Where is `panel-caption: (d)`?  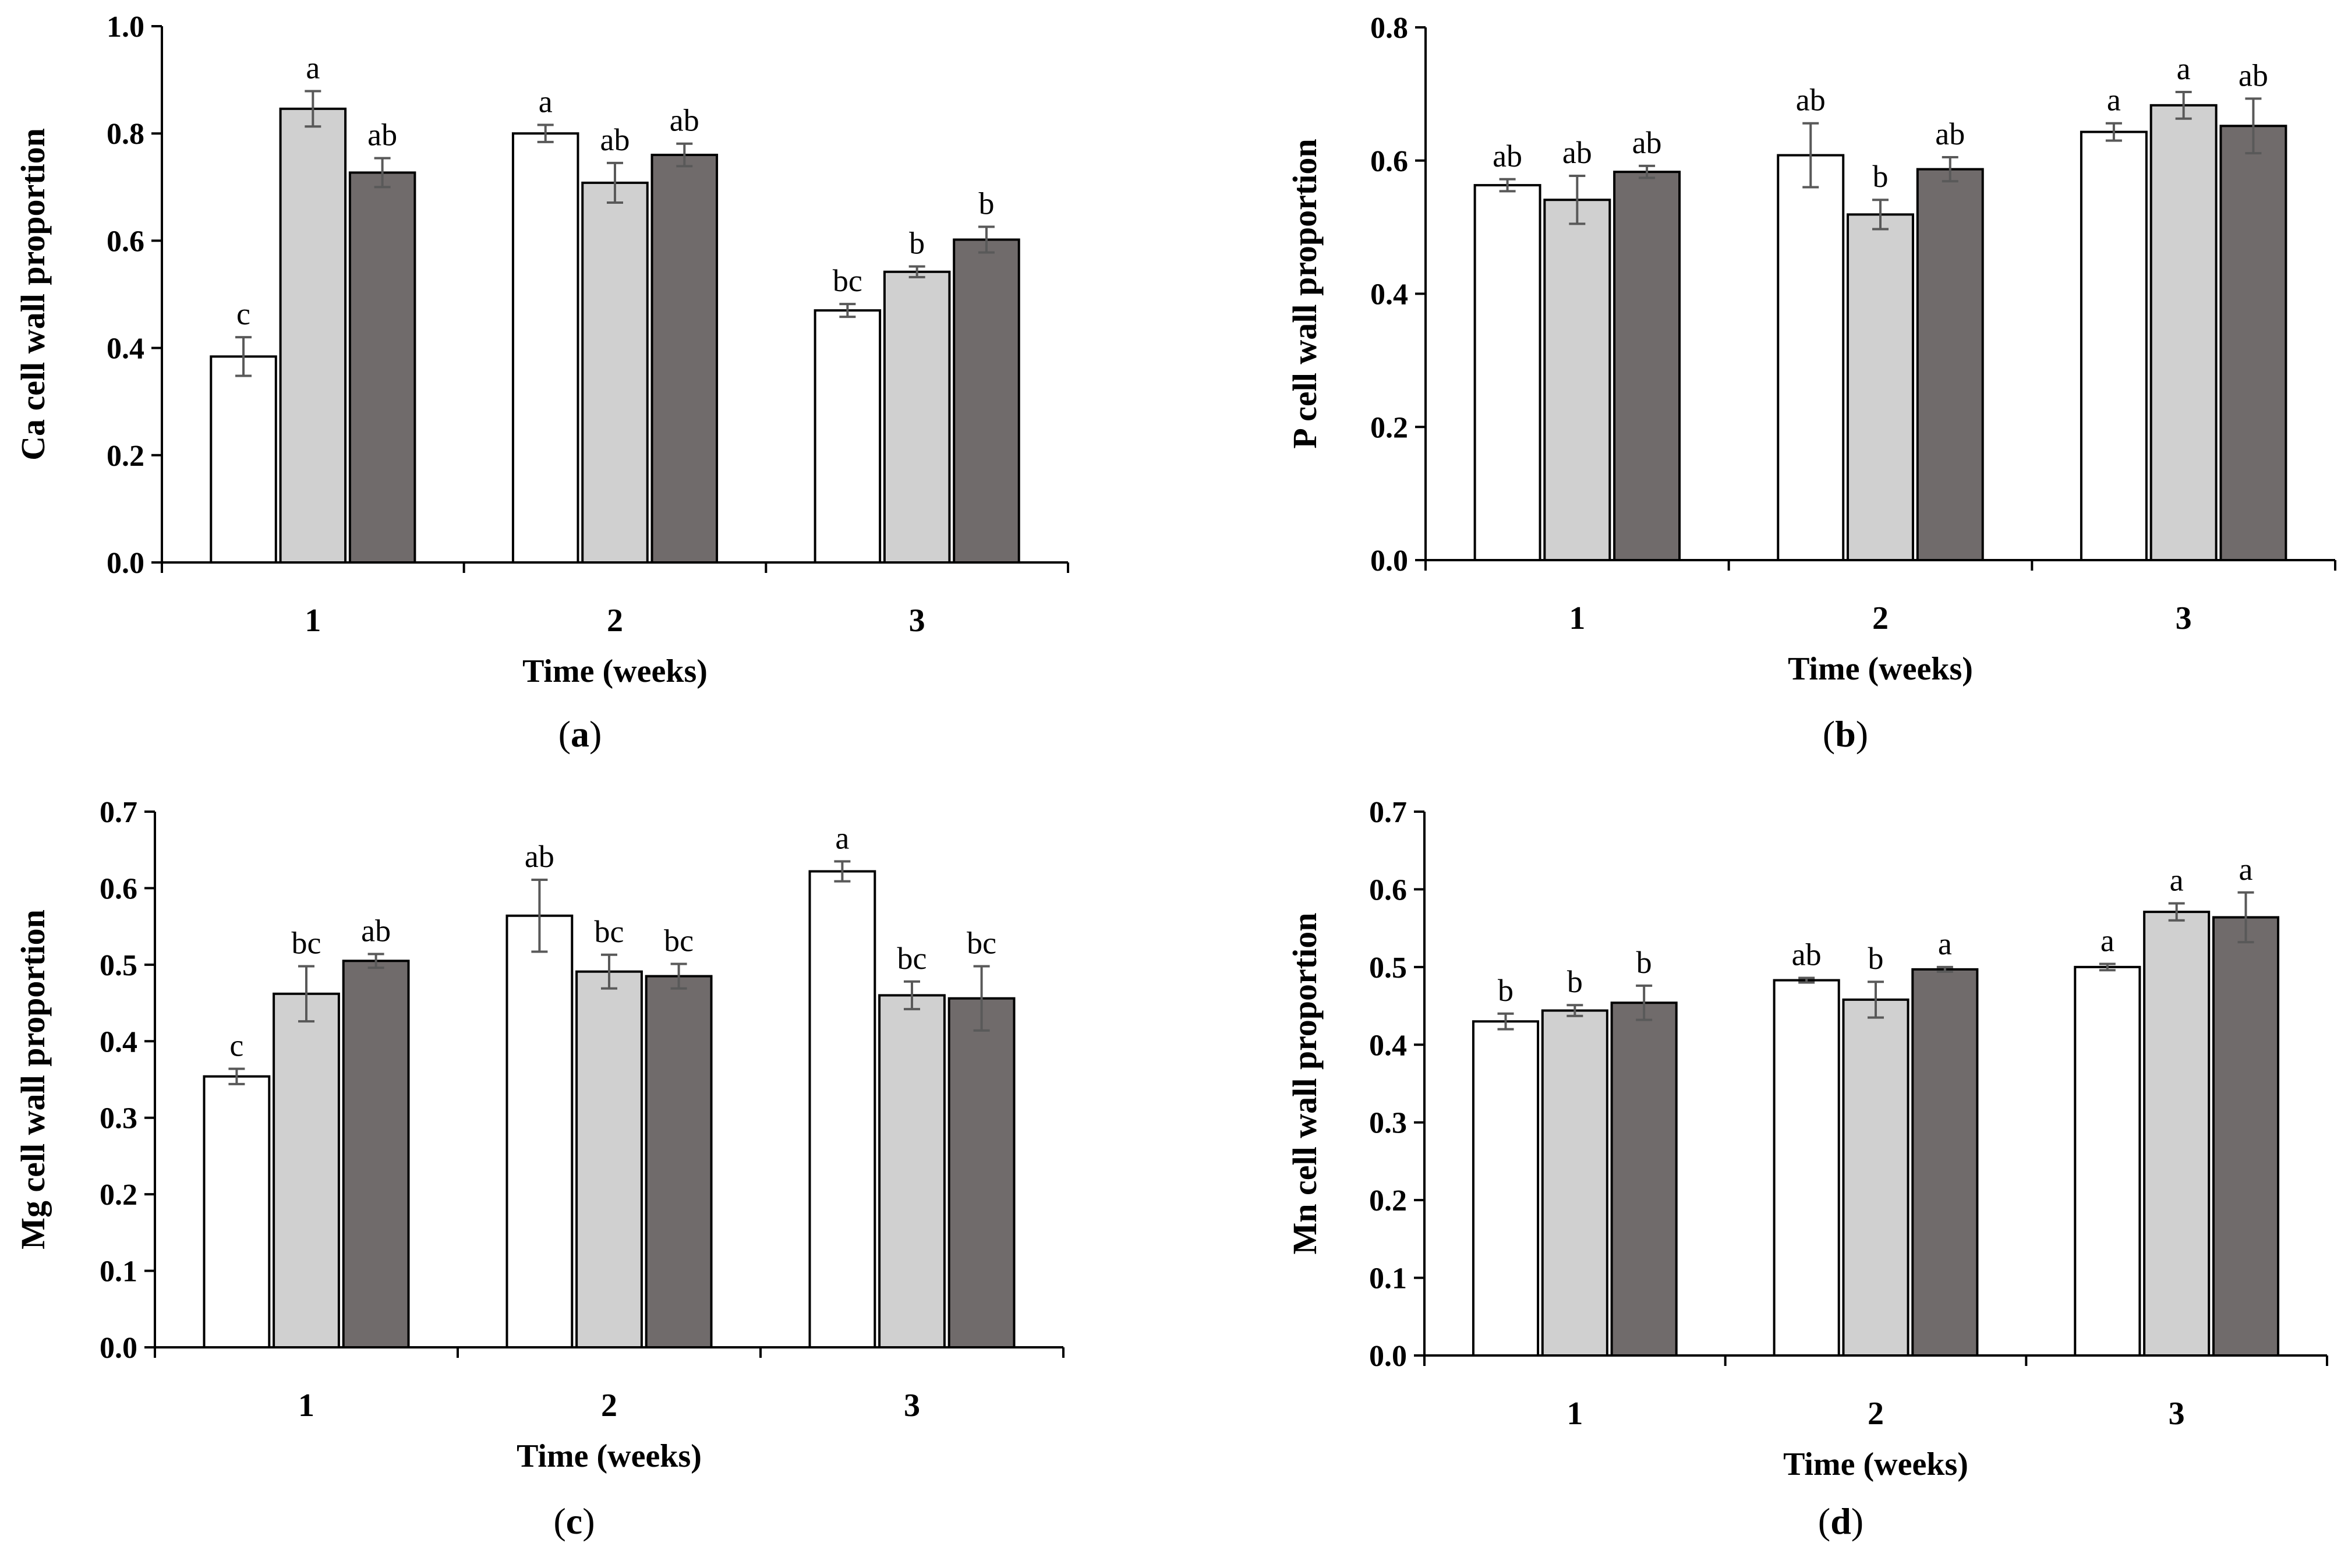 panel-caption: (d) is located at coordinates (1840, 1521).